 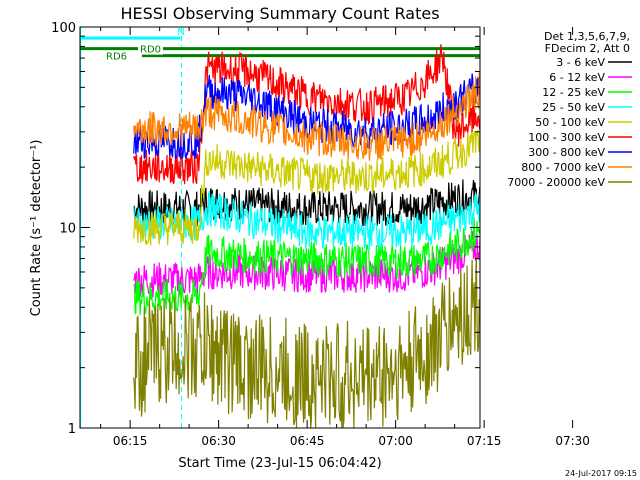 What do you see at coordinates (570, 122) in the screenshot?
I see `legend-label-4: 50 - 100 keV` at bounding box center [570, 122].